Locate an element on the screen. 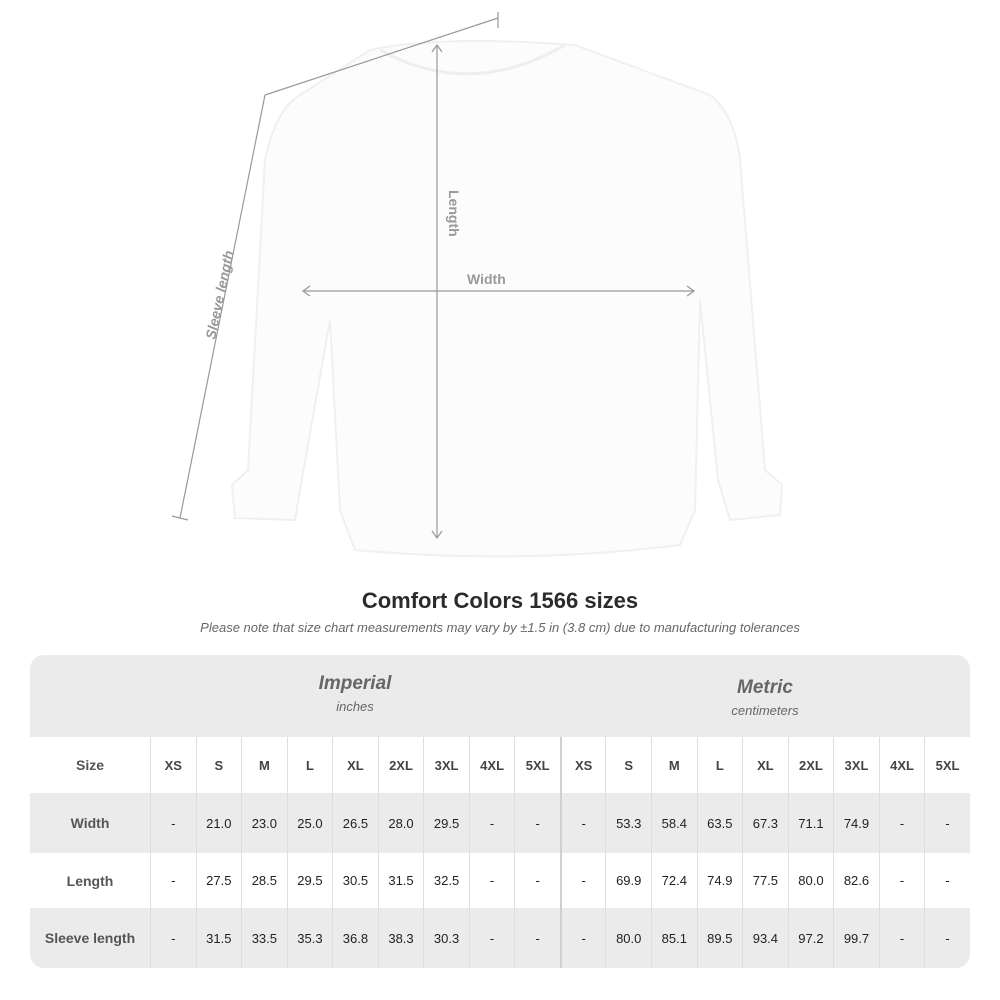  value-cell: 89.5 is located at coordinates (719, 938).